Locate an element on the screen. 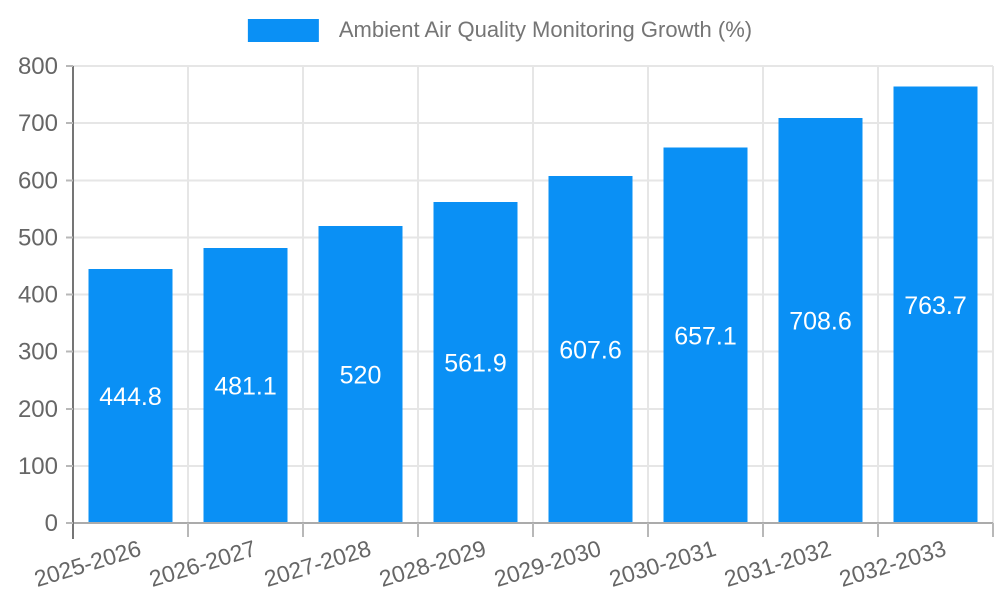 This screenshot has width=1000, height=600. bar-value-label: 520 is located at coordinates (361, 375).